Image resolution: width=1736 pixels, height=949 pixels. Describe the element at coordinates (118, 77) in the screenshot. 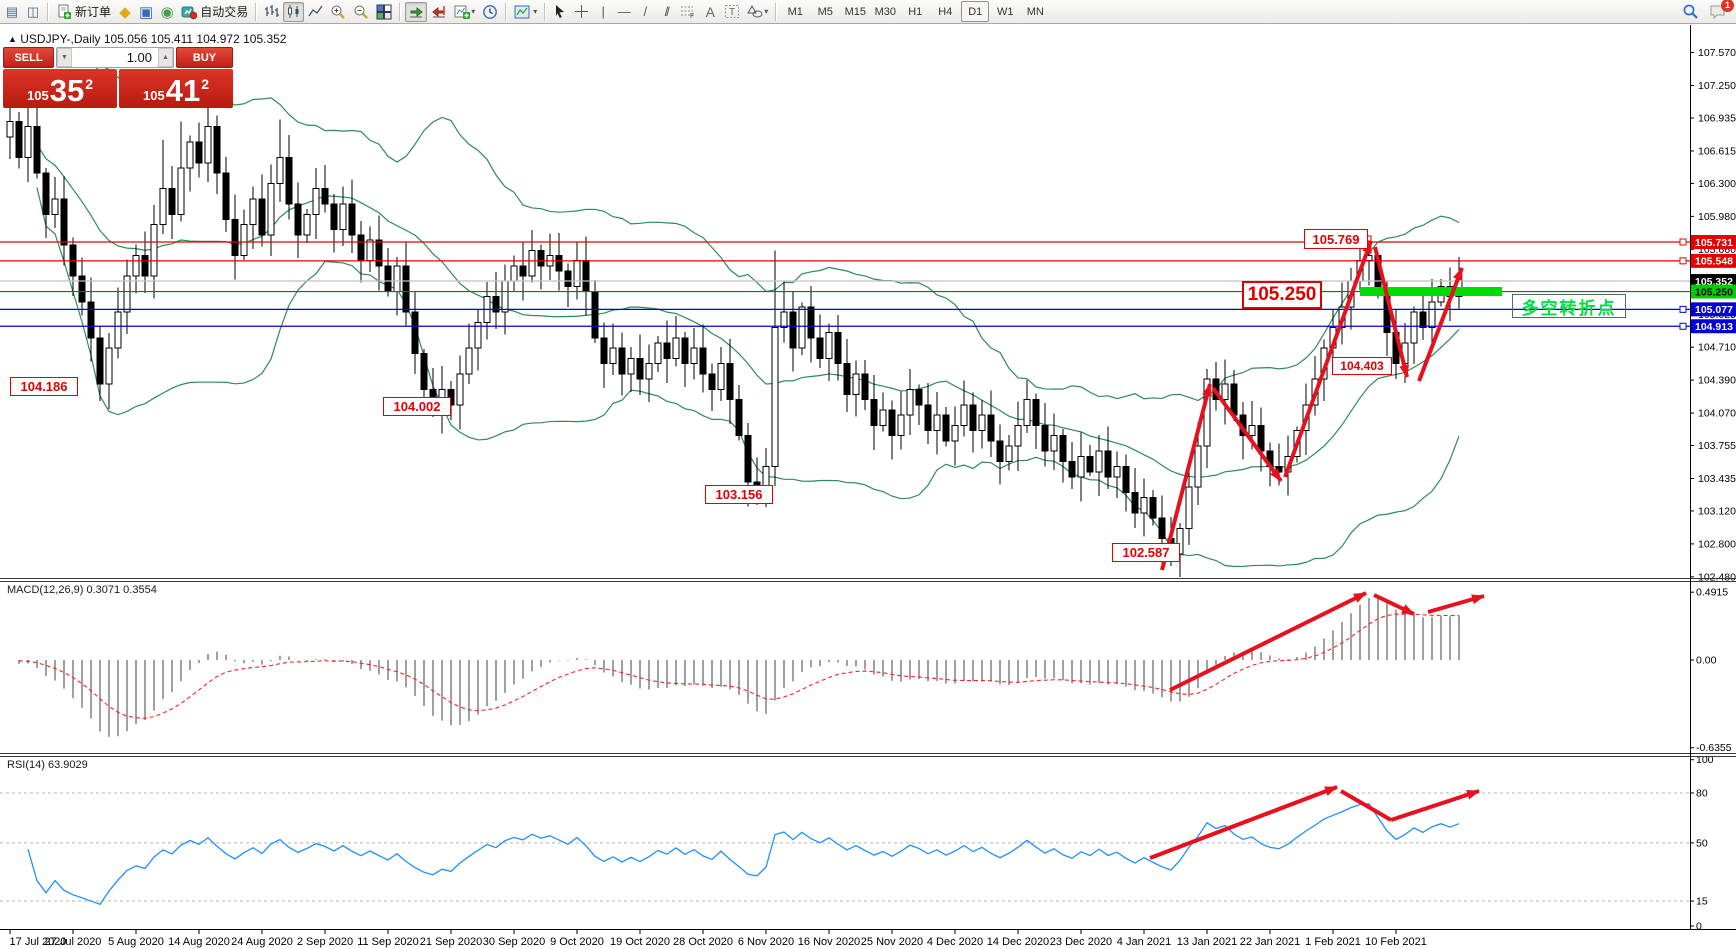

I see `one-click-trading-panel: SELL ▼ 1.00 ▲ BUY 105 35 2 105 41 2` at that location.